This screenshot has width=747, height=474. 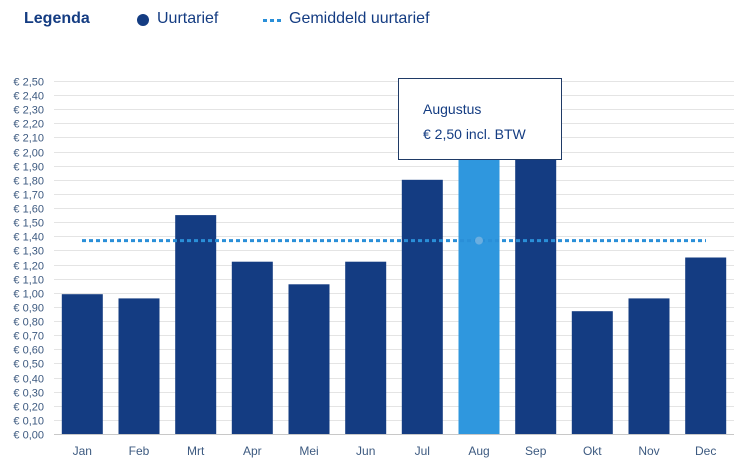 I want to click on legend-series-dot-icon, so click(x=143, y=20).